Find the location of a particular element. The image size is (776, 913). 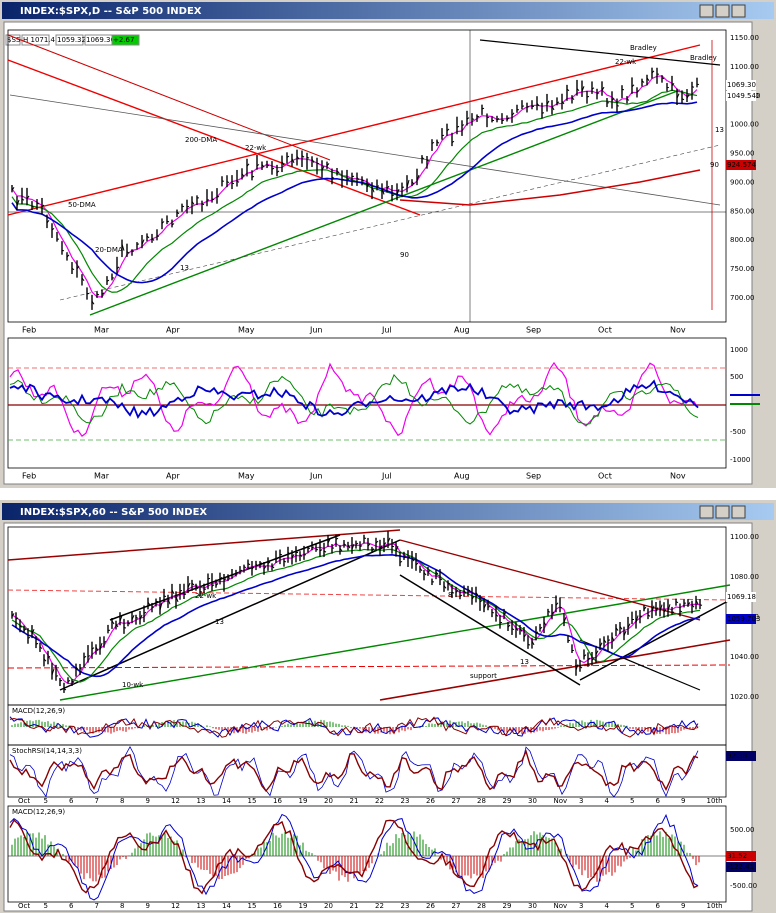

x-tick-label: 30 is located at coordinates (532, 906).